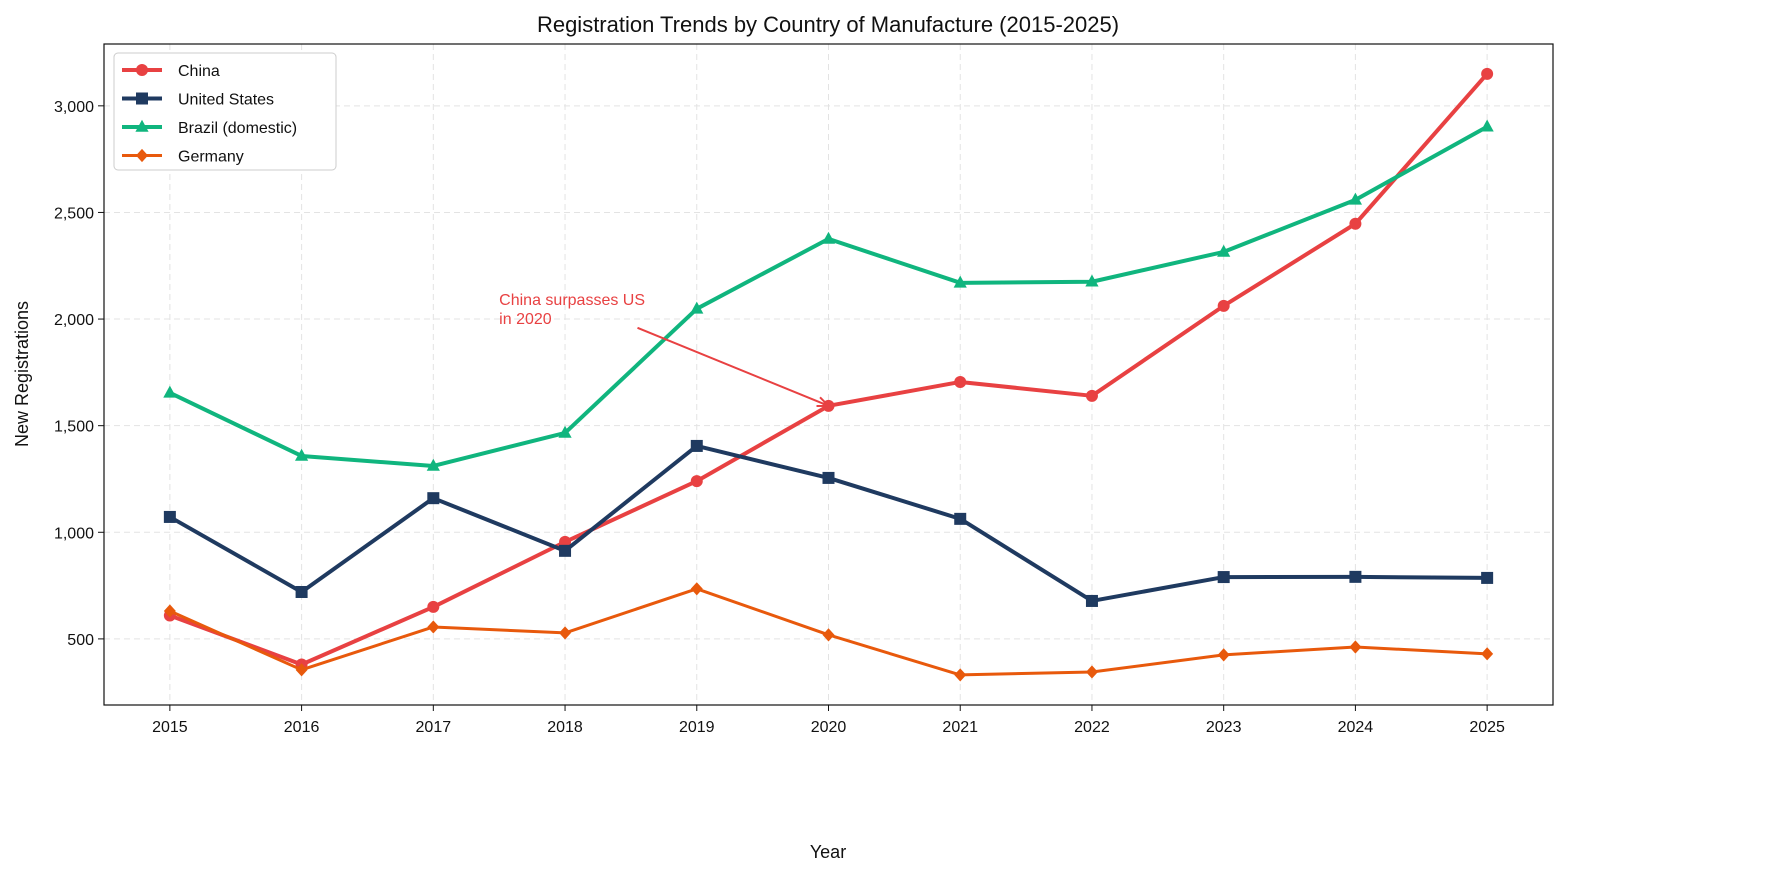 This screenshot has width=1781, height=881. Describe the element at coordinates (1356, 727) in the screenshot. I see `x-tick-label: 2024` at that location.